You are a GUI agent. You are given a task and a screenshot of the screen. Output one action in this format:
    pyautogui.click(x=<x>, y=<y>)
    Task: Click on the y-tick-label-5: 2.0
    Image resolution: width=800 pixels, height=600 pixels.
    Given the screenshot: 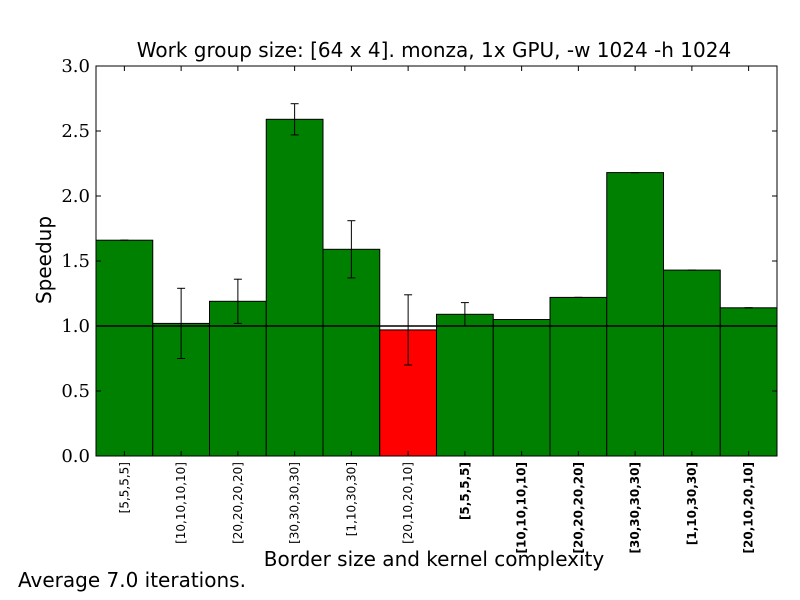 What is the action you would take?
    pyautogui.click(x=75, y=196)
    